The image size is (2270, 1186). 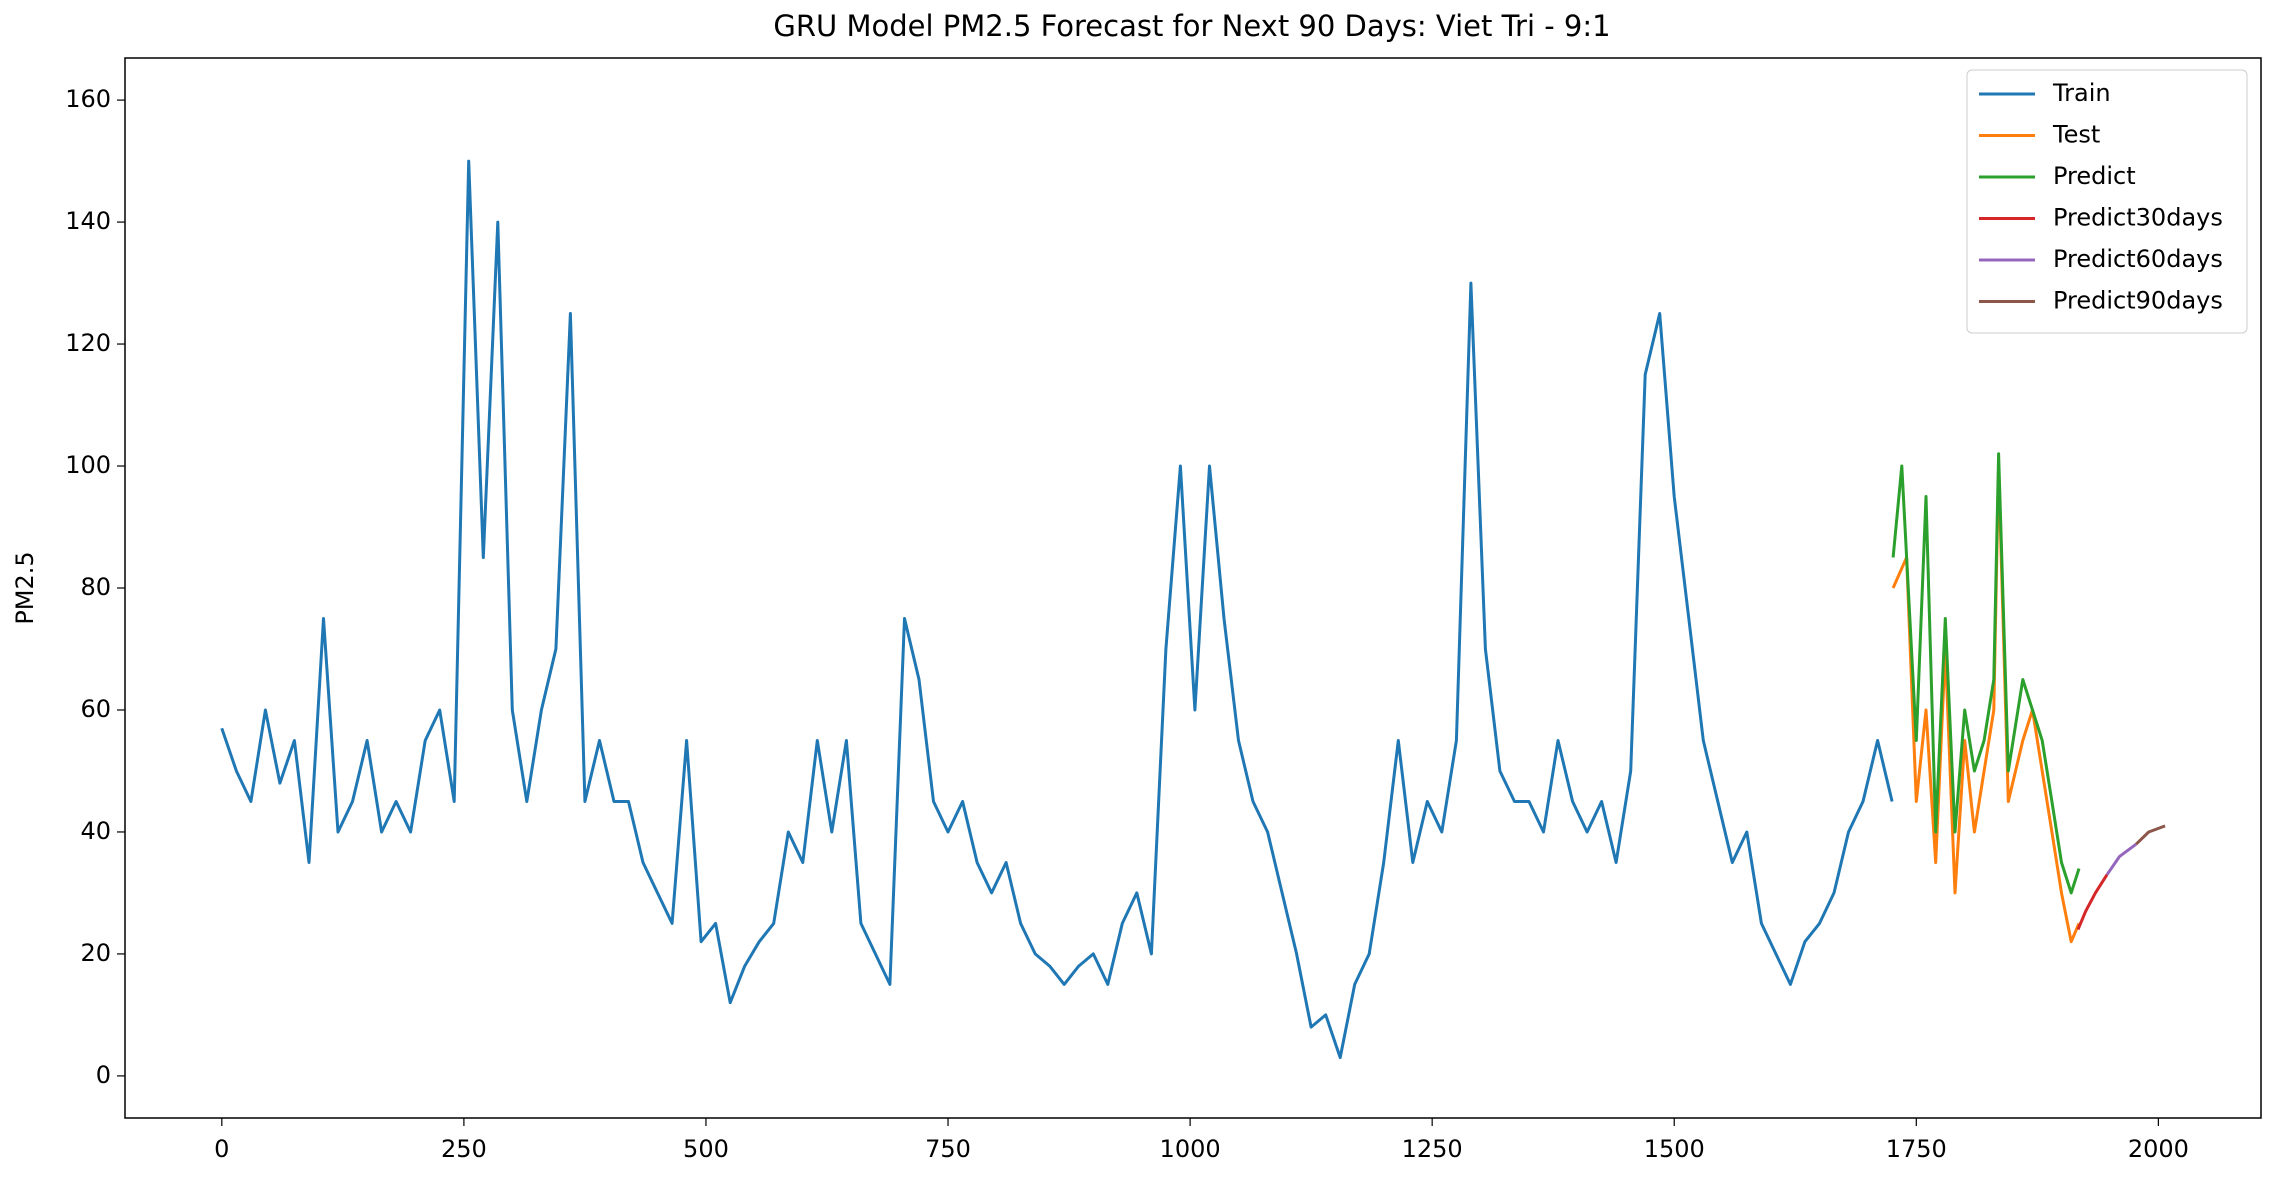 What do you see at coordinates (1190, 1149) in the screenshot?
I see `x-tick-label: 1000` at bounding box center [1190, 1149].